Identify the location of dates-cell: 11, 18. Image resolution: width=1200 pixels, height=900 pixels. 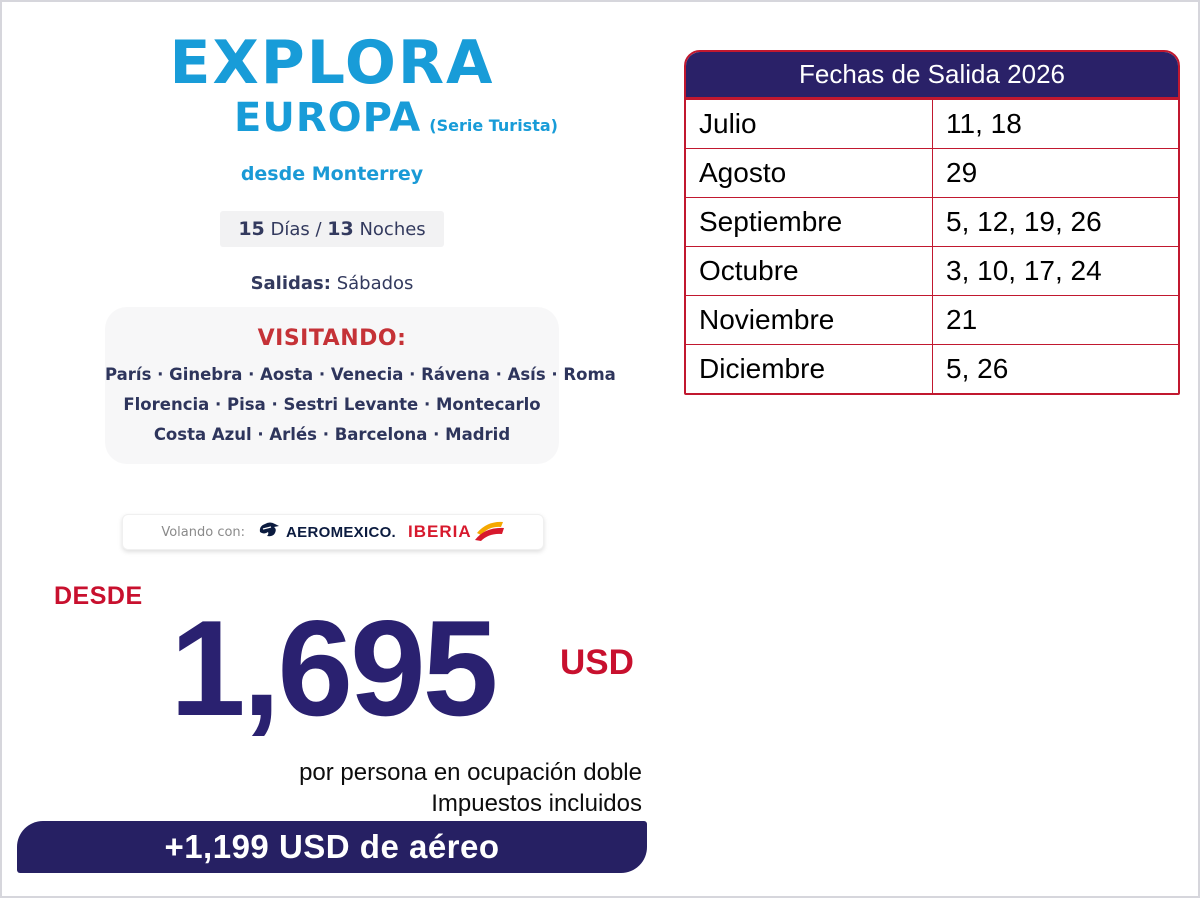
(984, 123).